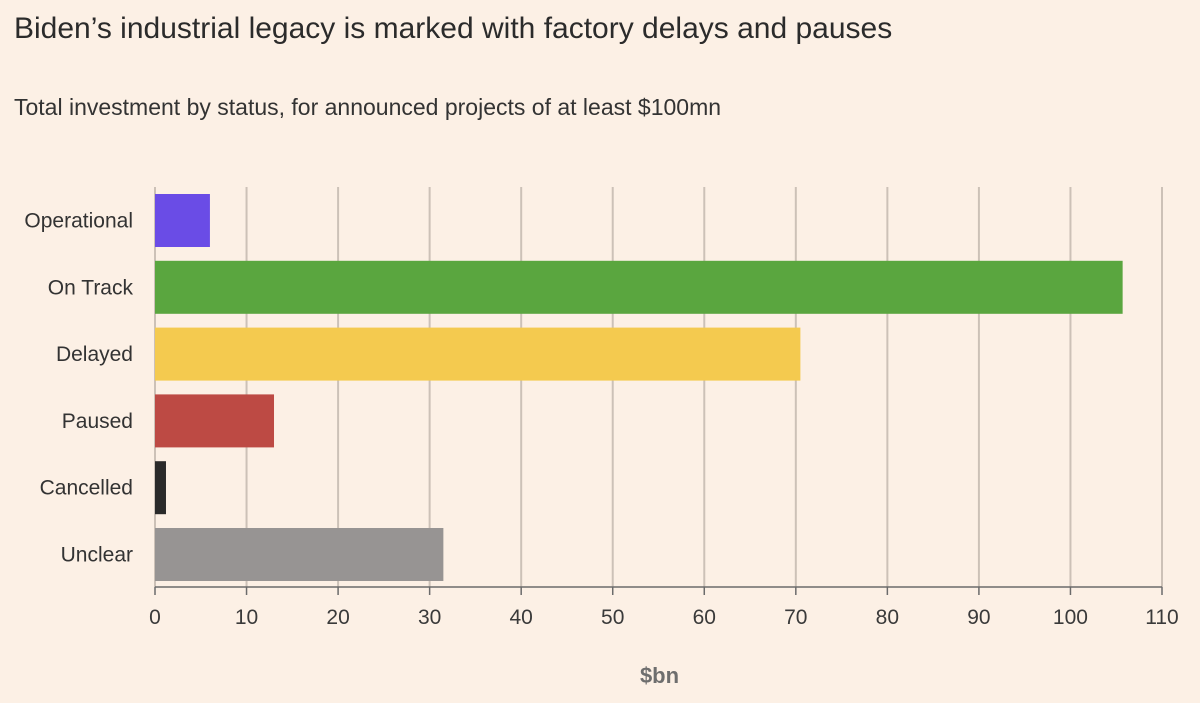  What do you see at coordinates (246, 617) in the screenshot?
I see `x-tick-label: 10` at bounding box center [246, 617].